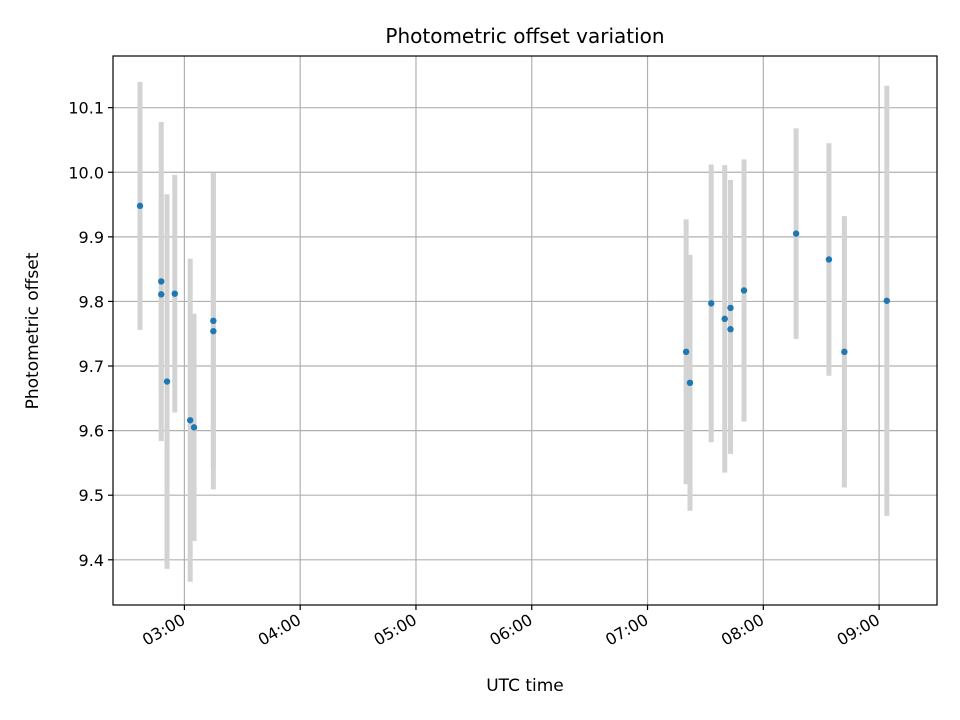 Image resolution: width=960 pixels, height=720 pixels. Describe the element at coordinates (91, 495) in the screenshot. I see `y-tick-label: 9.5` at that location.